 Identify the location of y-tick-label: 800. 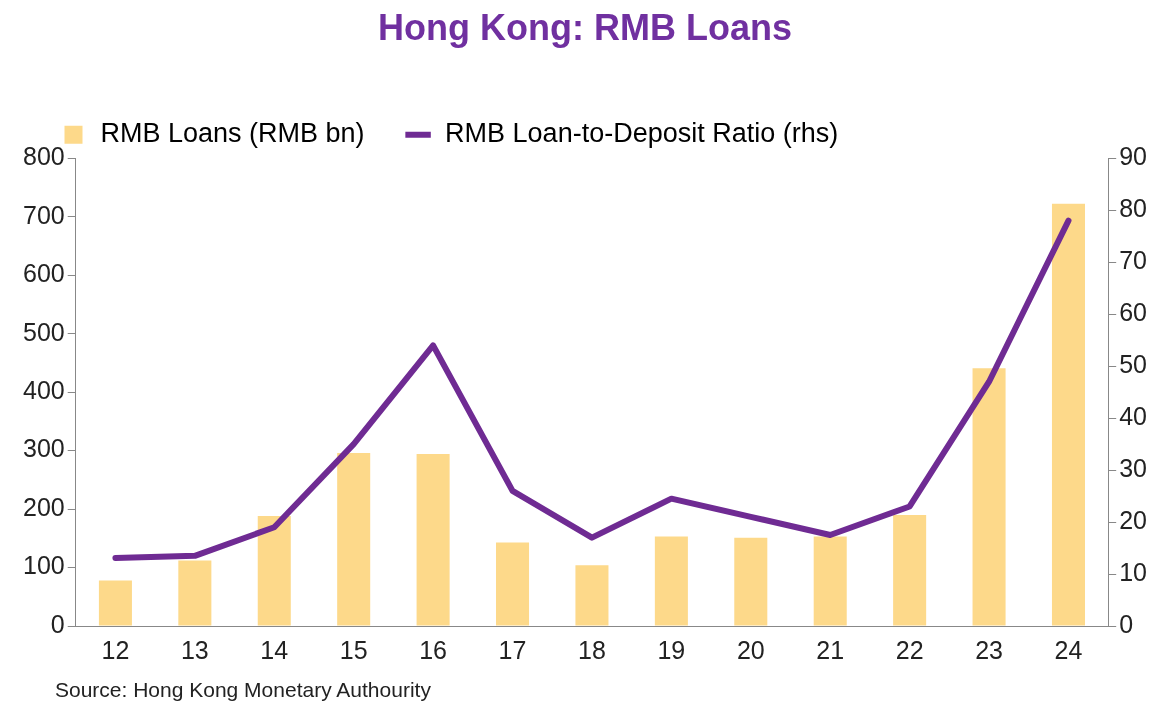
(43, 156).